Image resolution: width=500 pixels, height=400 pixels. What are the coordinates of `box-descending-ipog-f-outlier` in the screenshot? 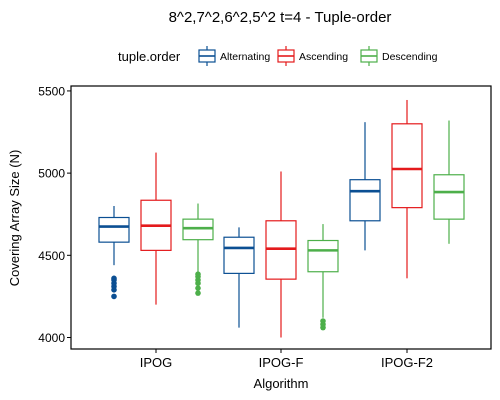 It's located at (323, 321).